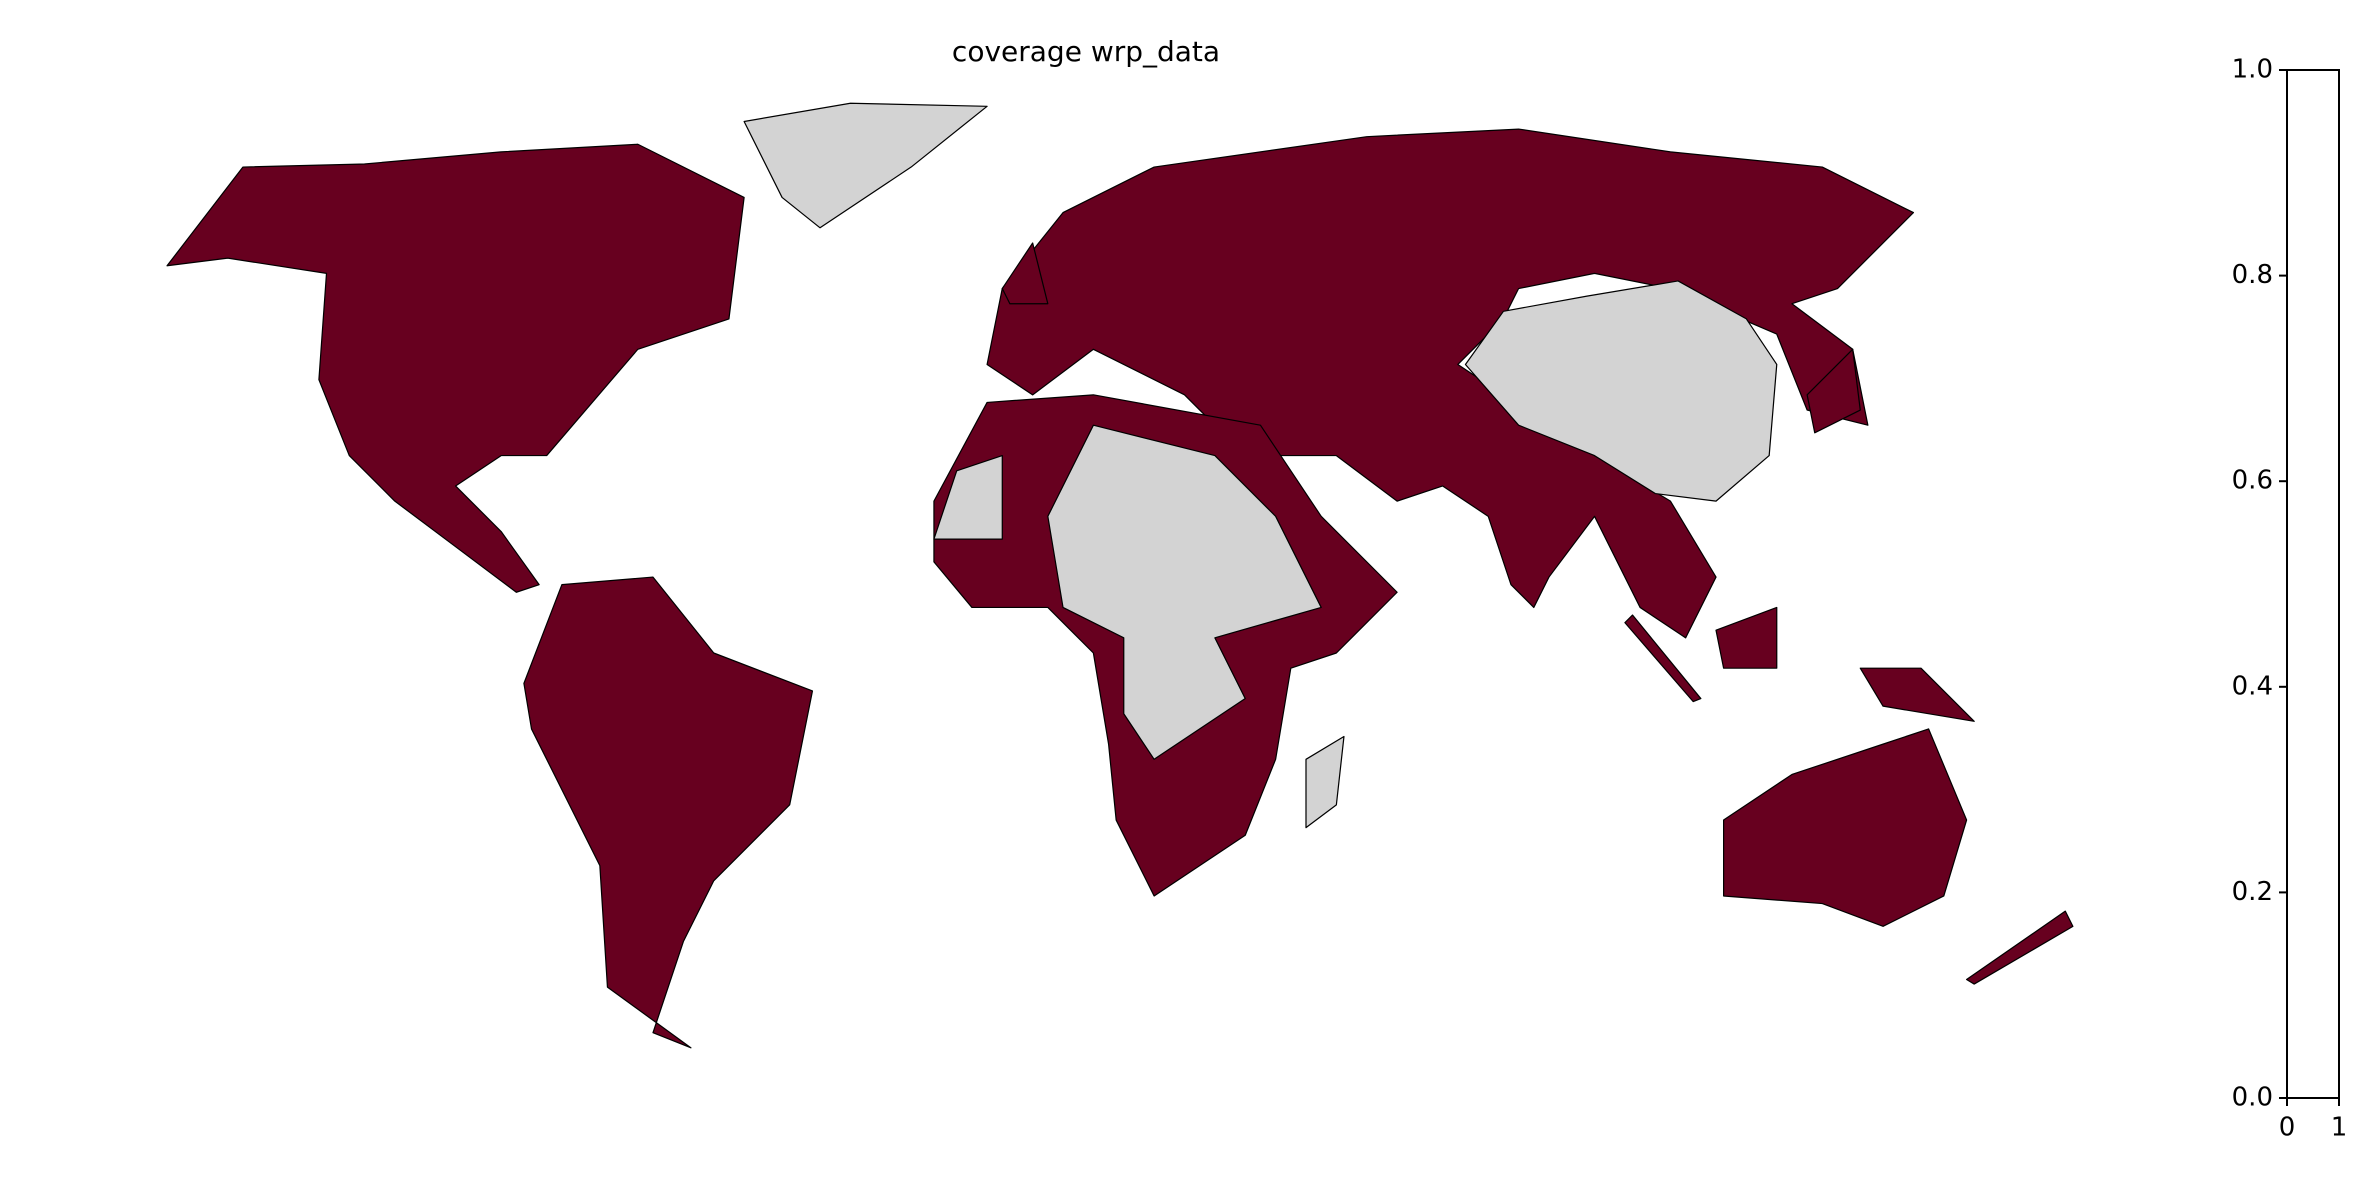 This screenshot has height=1196, width=2369. What do you see at coordinates (1325, 782) in the screenshot?
I see `madagascar` at bounding box center [1325, 782].